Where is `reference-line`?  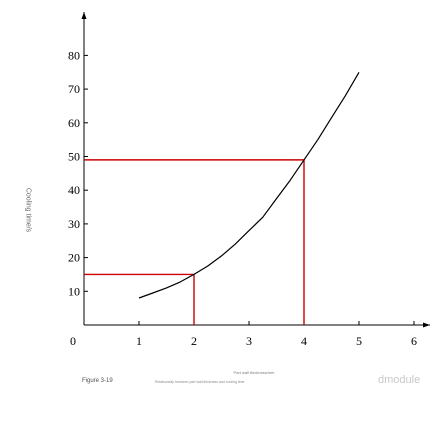
reference-line is located at coordinates (139, 299).